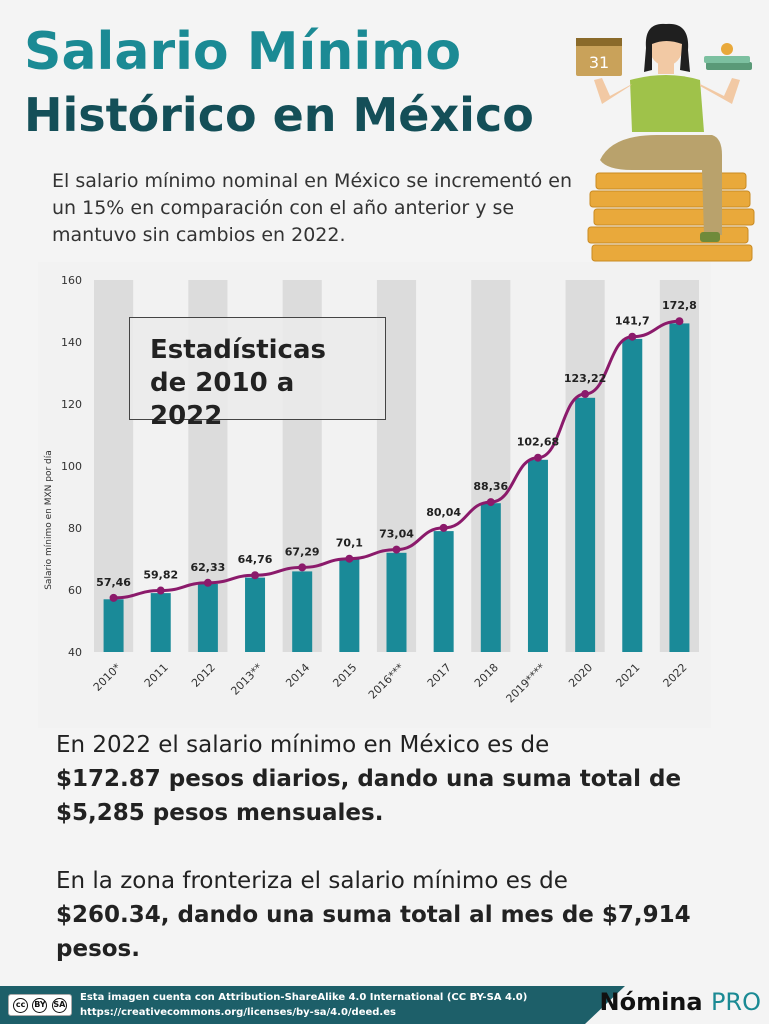 This screenshot has width=769, height=1024. What do you see at coordinates (75, 590) in the screenshot?
I see `y-tick-label: 60` at bounding box center [75, 590].